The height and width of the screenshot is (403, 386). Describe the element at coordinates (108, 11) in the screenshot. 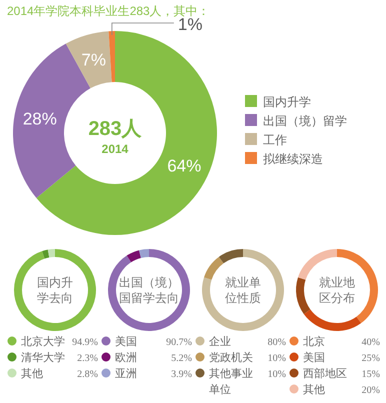

I see `chart-title: 2014年学院本科毕业生283人，其中：` at that location.